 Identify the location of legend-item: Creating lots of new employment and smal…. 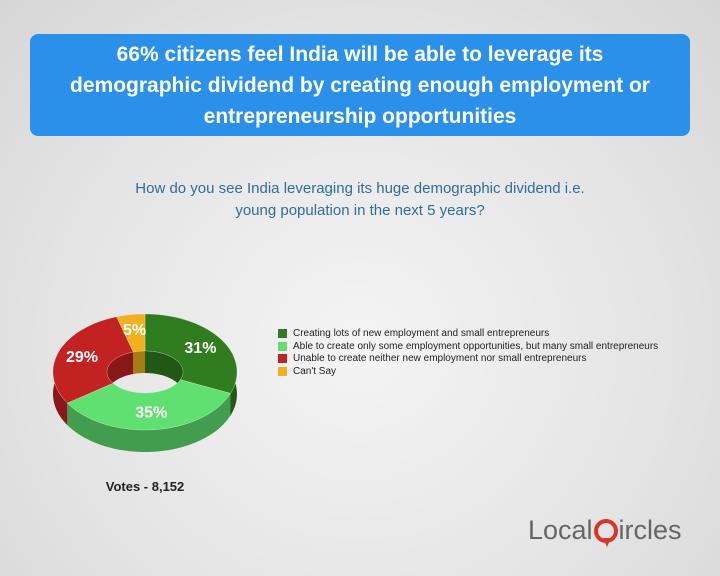
(413, 333).